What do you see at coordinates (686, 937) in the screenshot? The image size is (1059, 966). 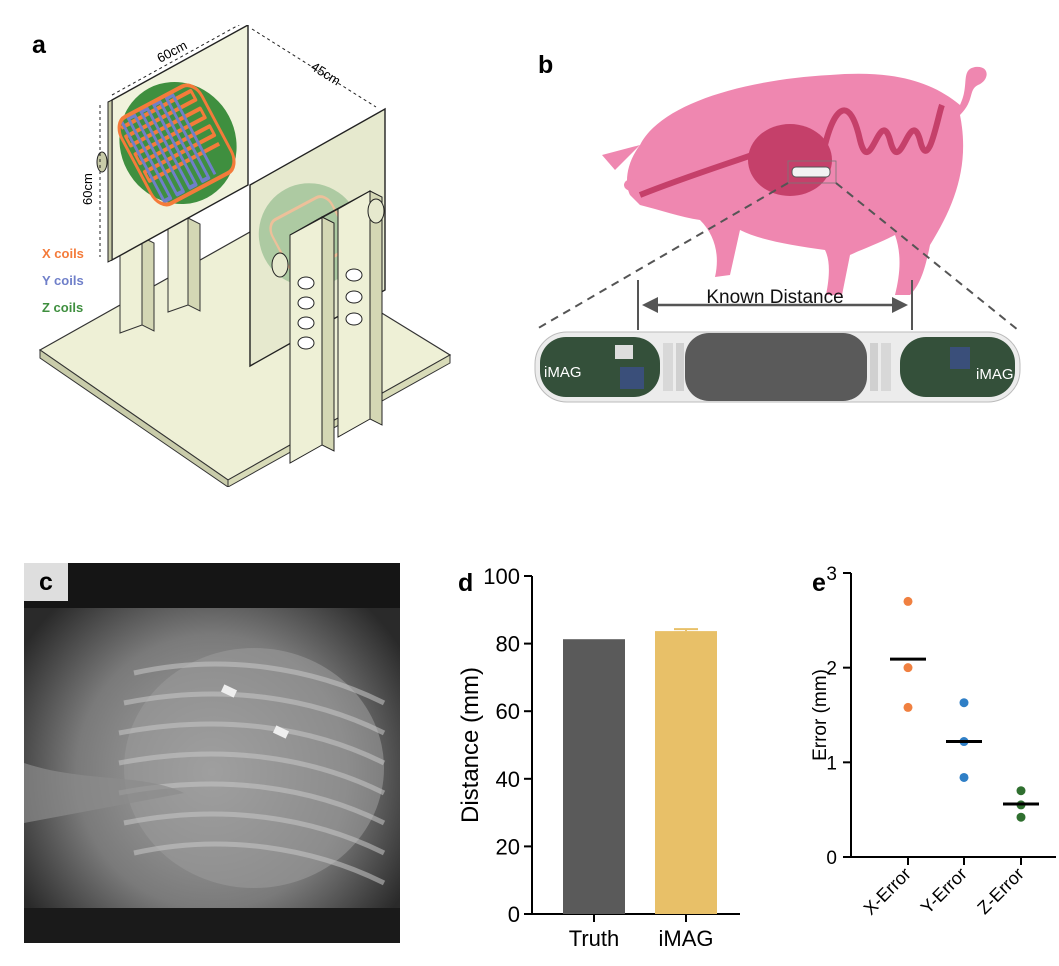 I see `x-tick-label: iMAG` at bounding box center [686, 937].